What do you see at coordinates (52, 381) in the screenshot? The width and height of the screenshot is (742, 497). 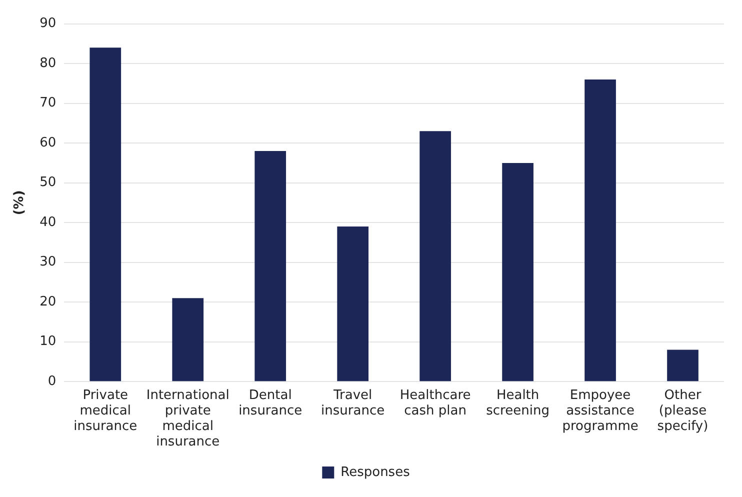 I see `y-tick-label: 0` at bounding box center [52, 381].